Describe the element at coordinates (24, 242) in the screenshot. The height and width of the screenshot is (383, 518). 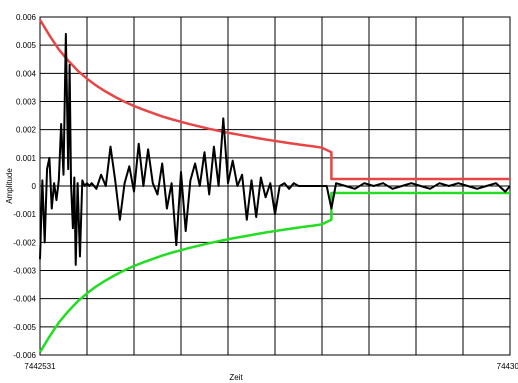
I see `y-tick-label: -0.002` at that location.